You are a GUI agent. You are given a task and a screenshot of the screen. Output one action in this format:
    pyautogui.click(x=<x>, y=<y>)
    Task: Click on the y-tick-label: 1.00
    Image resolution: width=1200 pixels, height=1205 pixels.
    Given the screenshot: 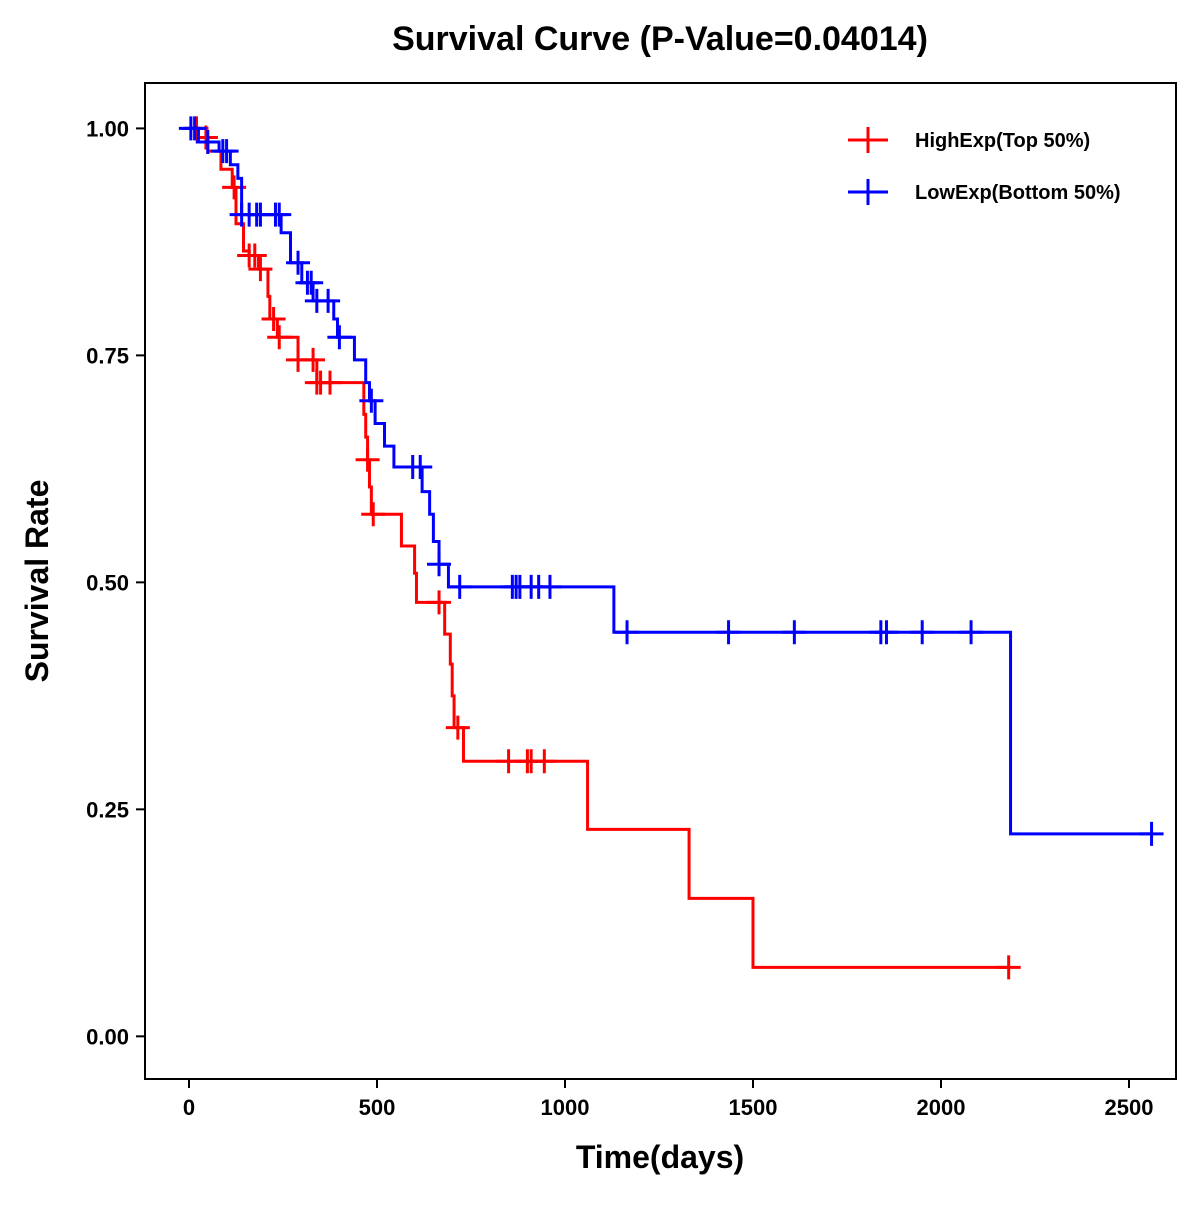 What is the action you would take?
    pyautogui.click(x=107, y=128)
    